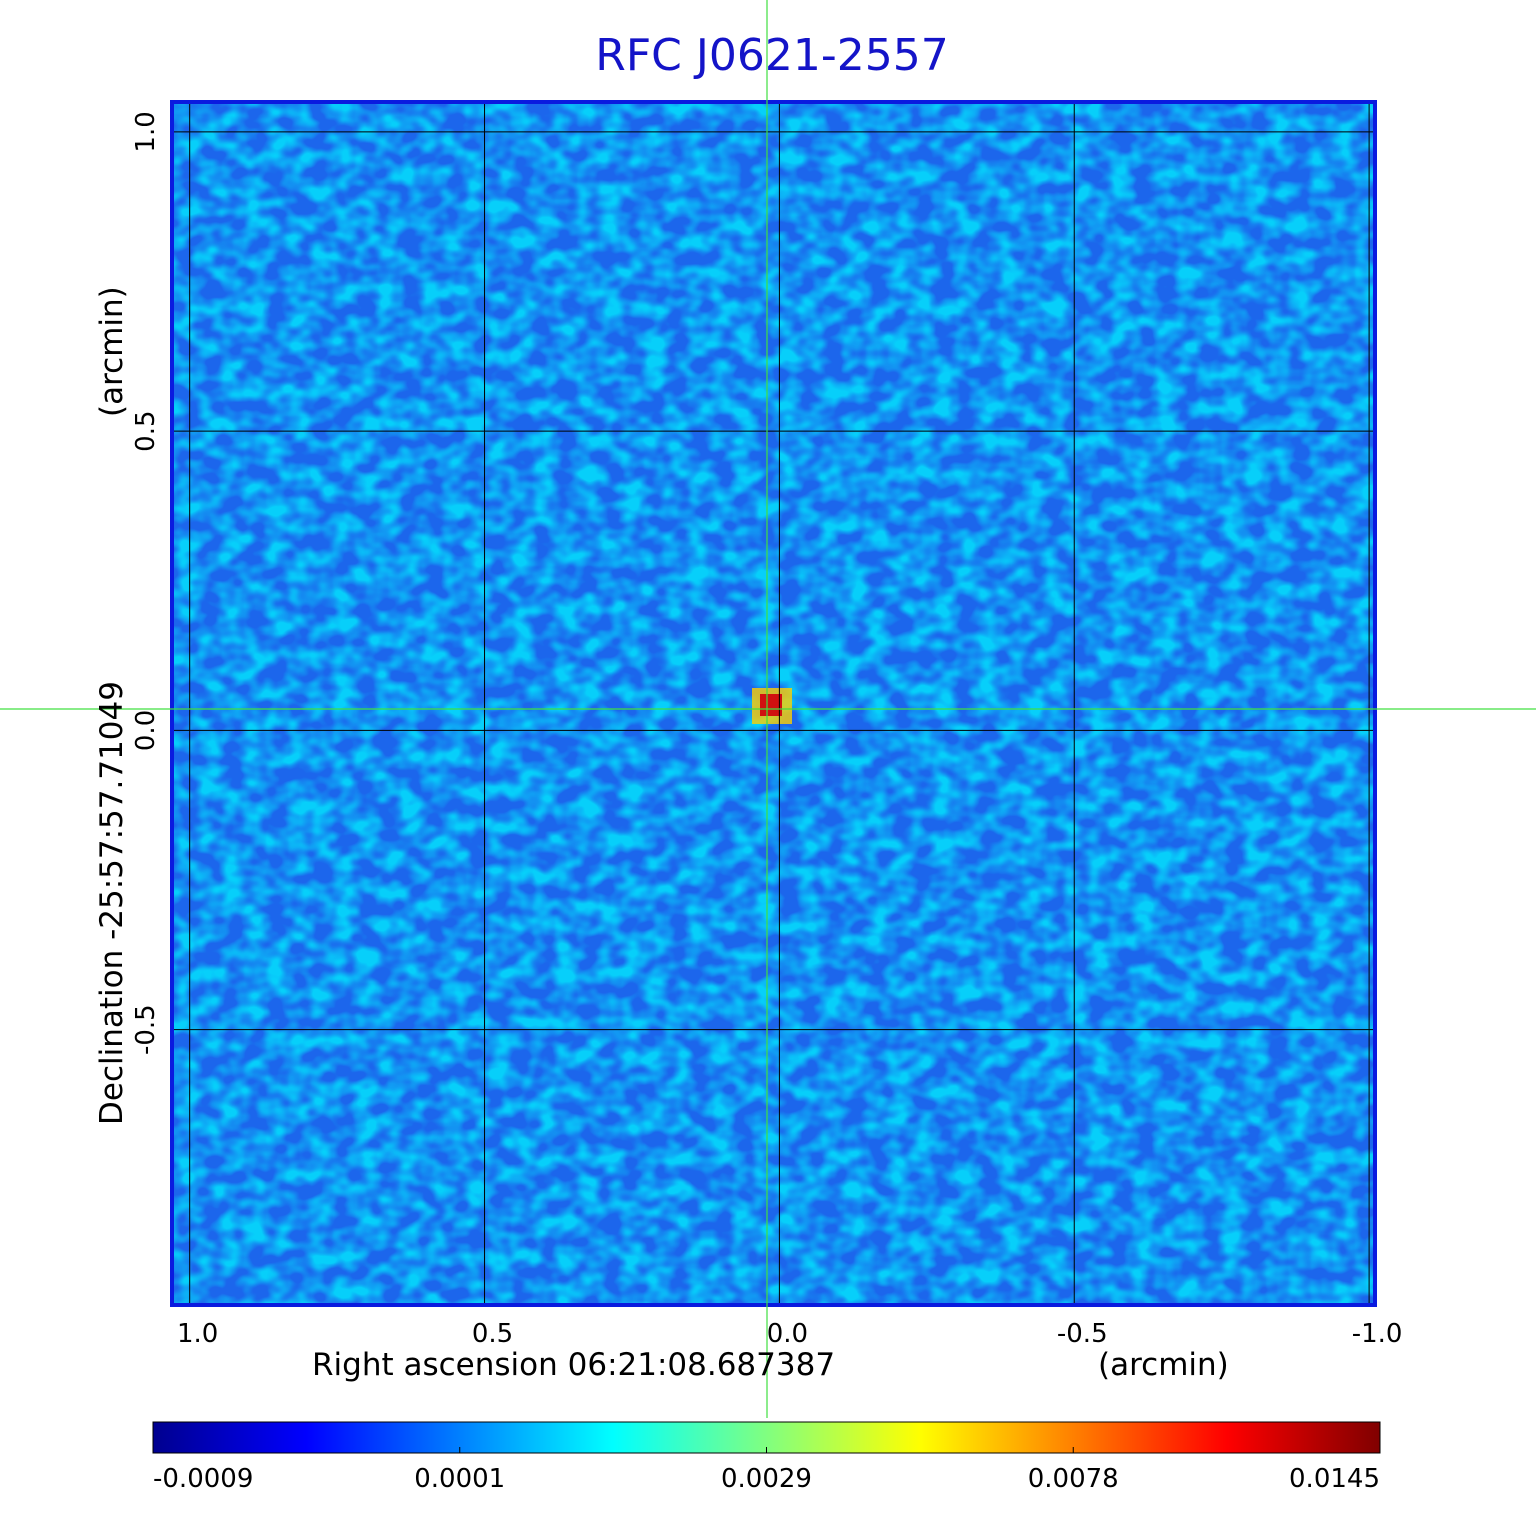 Image resolution: width=1536 pixels, height=1515 pixels. I want to click on x-tick-label: -0.5, so click(1082, 1334).